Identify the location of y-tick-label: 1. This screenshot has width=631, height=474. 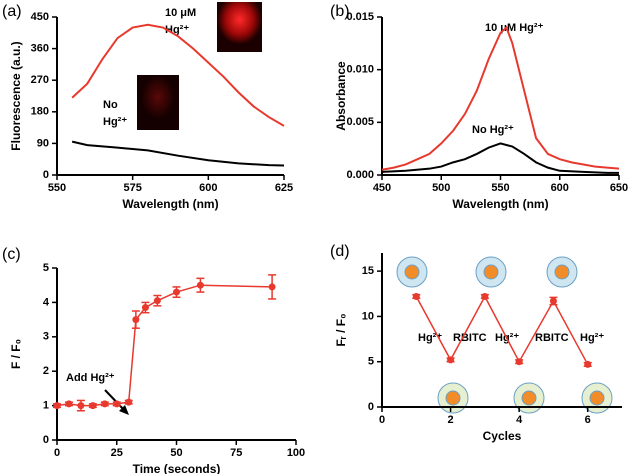
(46, 406).